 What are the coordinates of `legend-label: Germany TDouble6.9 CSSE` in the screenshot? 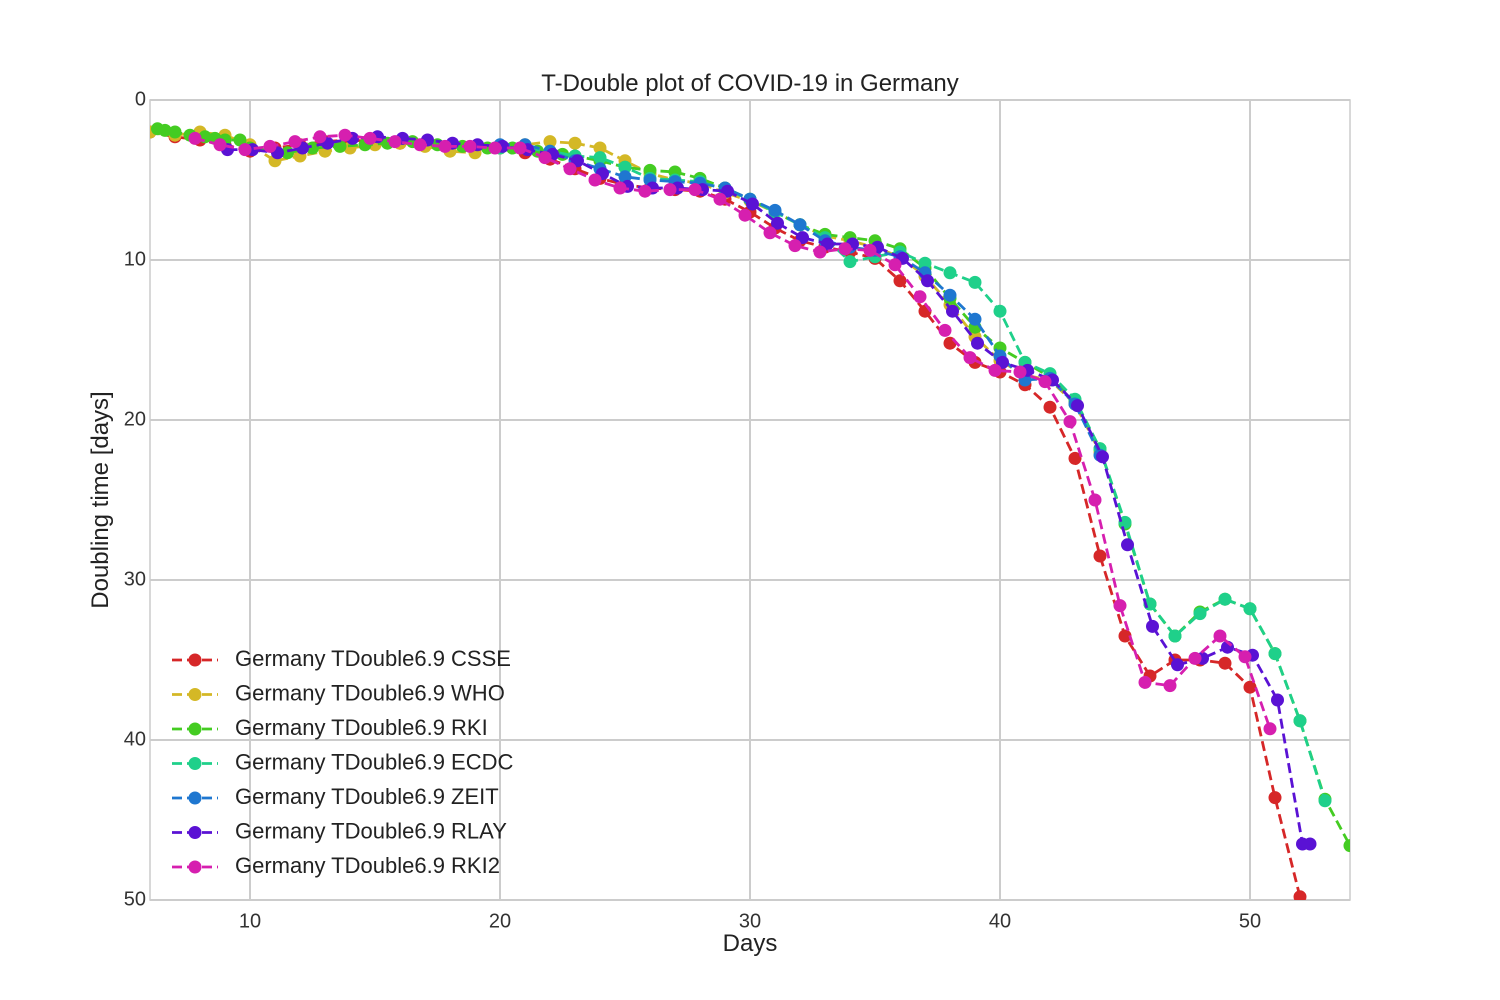 It's located at (373, 658).